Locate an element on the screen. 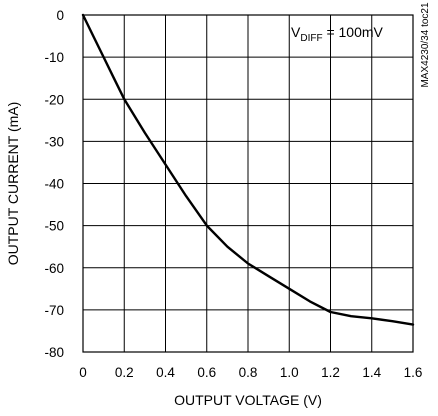  y-tick-label: -10 is located at coordinates (54, 57).